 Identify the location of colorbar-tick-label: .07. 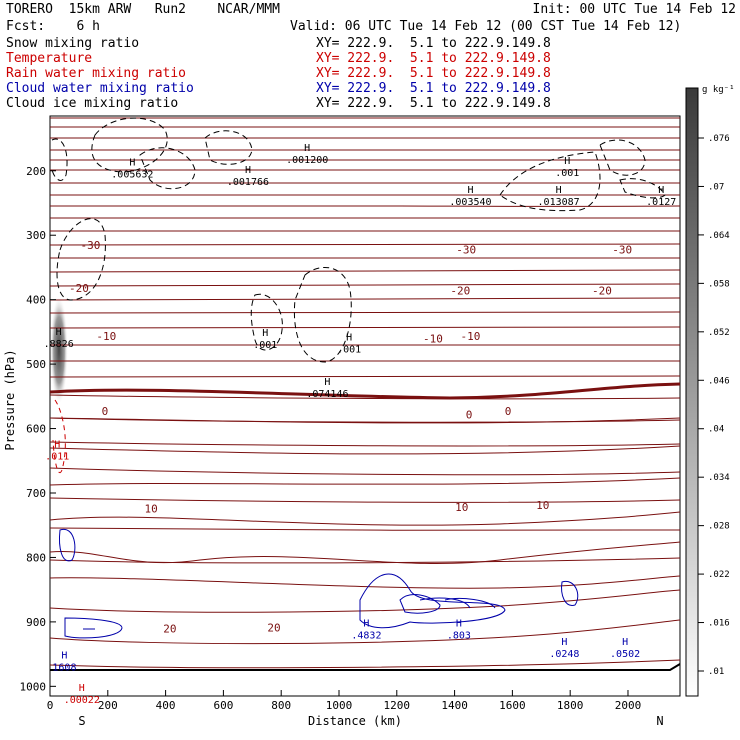
(716, 187).